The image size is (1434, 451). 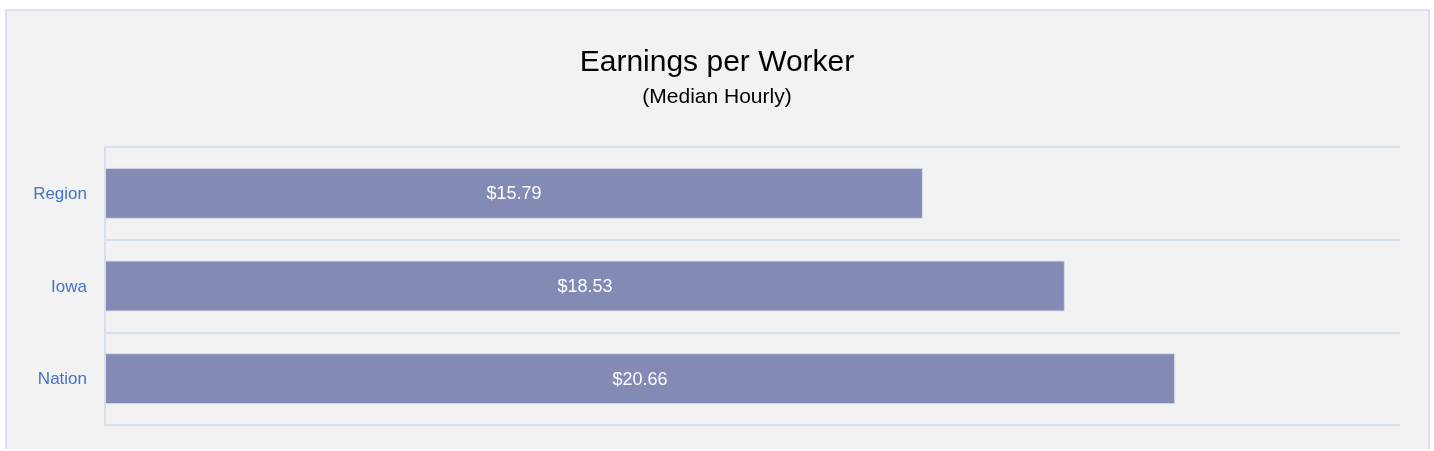 I want to click on data-label: $18.53, so click(x=585, y=286).